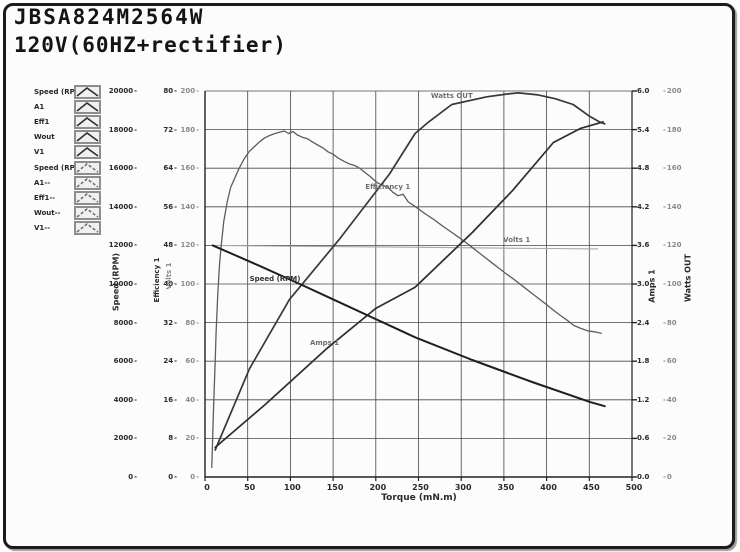 This screenshot has height=552, width=740. What do you see at coordinates (67, 182) in the screenshot?
I see `legend-item: A1--` at bounding box center [67, 182].